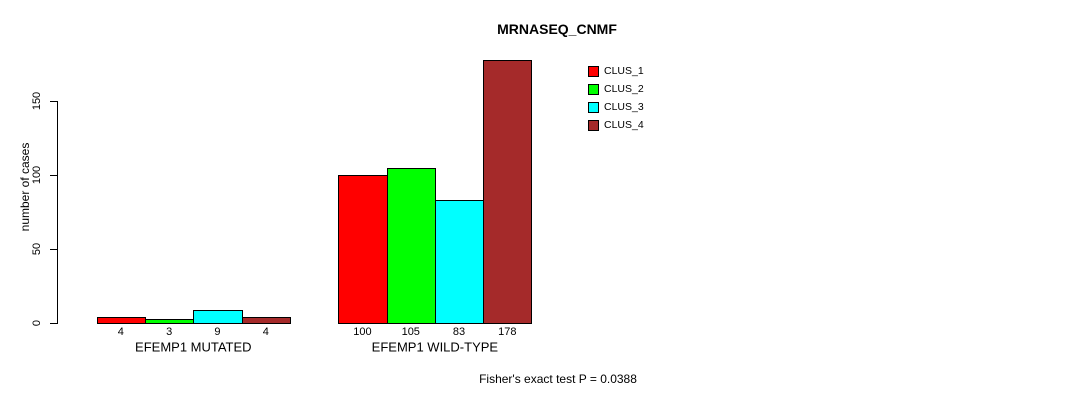 The width and height of the screenshot is (1090, 400). I want to click on legend-label: CLUS_1, so click(624, 71).